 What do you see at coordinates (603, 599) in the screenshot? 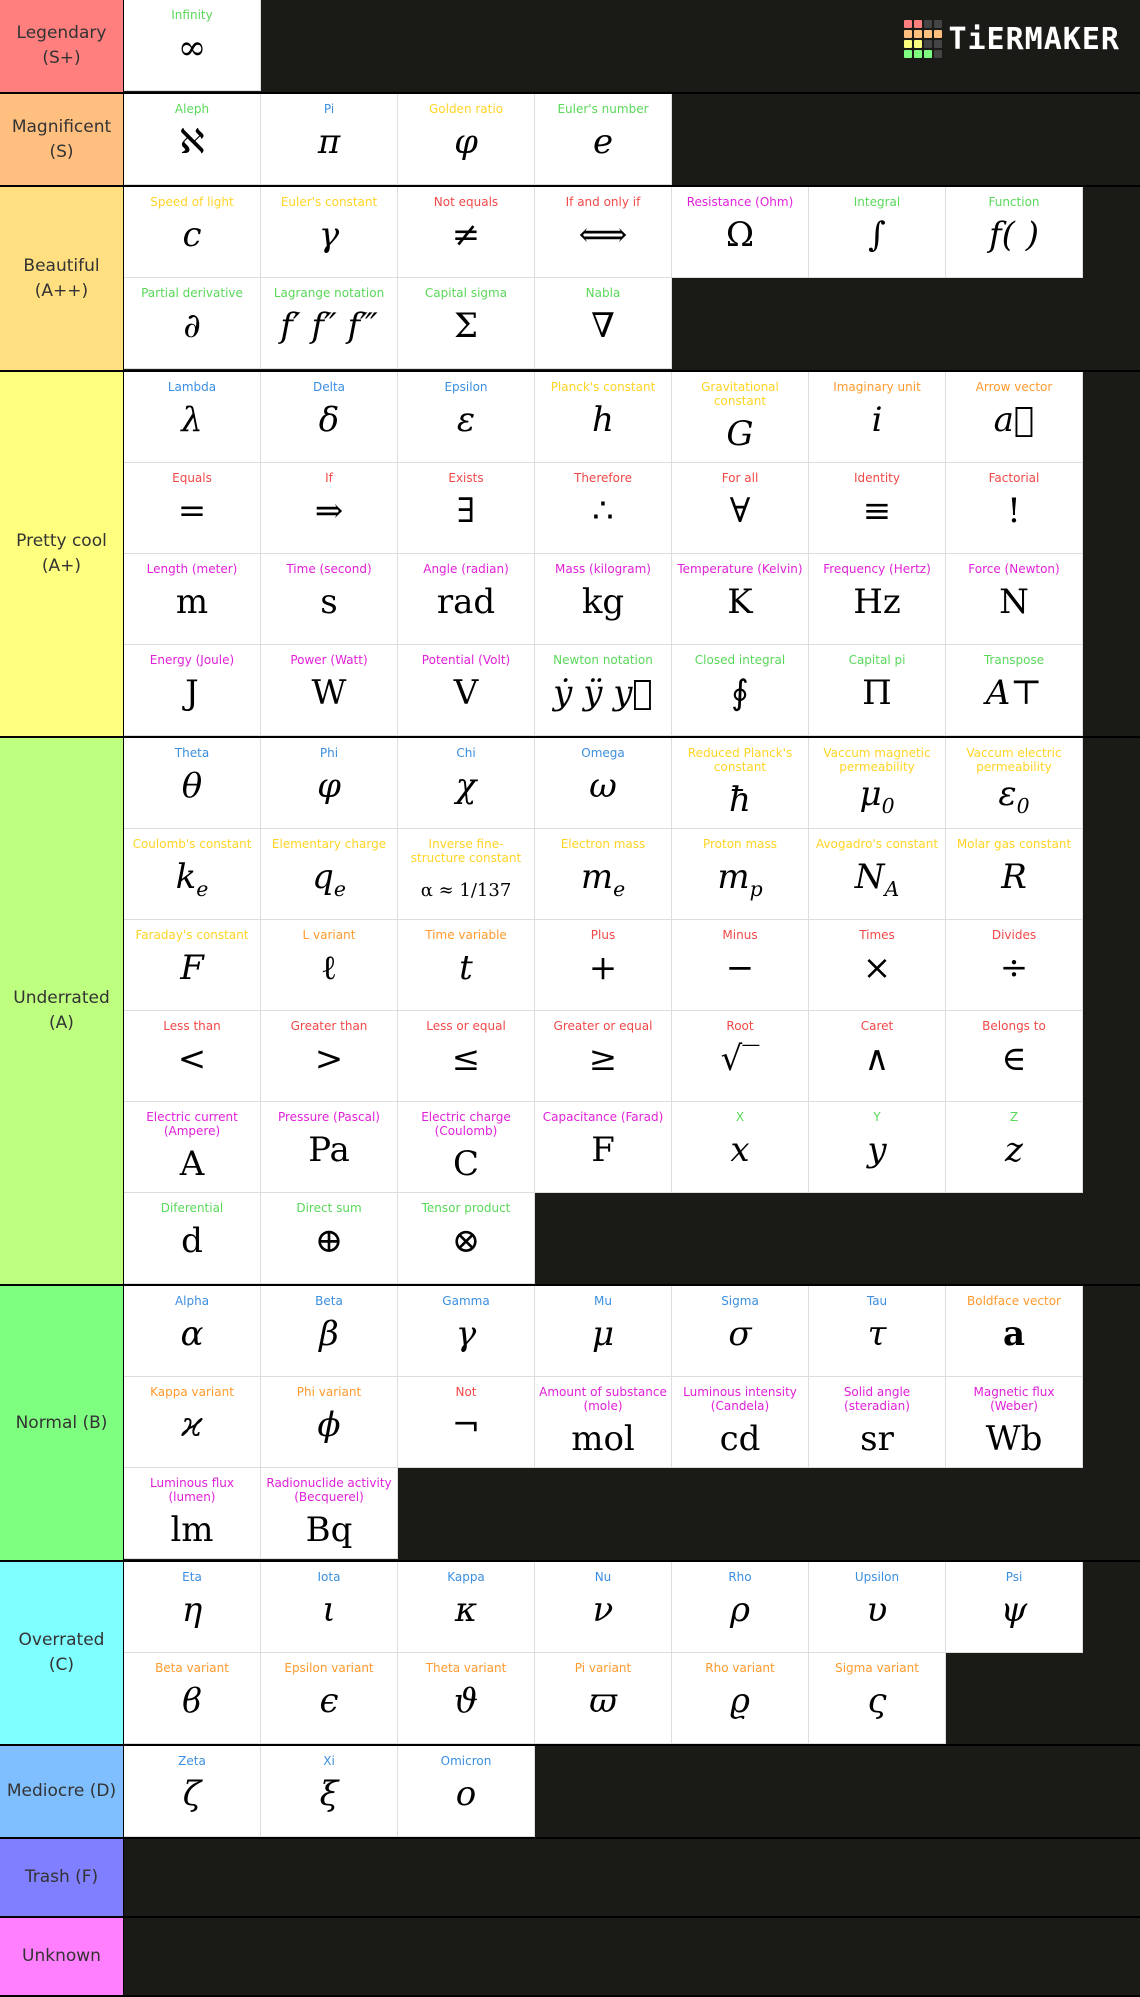
I see `tier-item: Mass (kilogram) kg` at bounding box center [603, 599].